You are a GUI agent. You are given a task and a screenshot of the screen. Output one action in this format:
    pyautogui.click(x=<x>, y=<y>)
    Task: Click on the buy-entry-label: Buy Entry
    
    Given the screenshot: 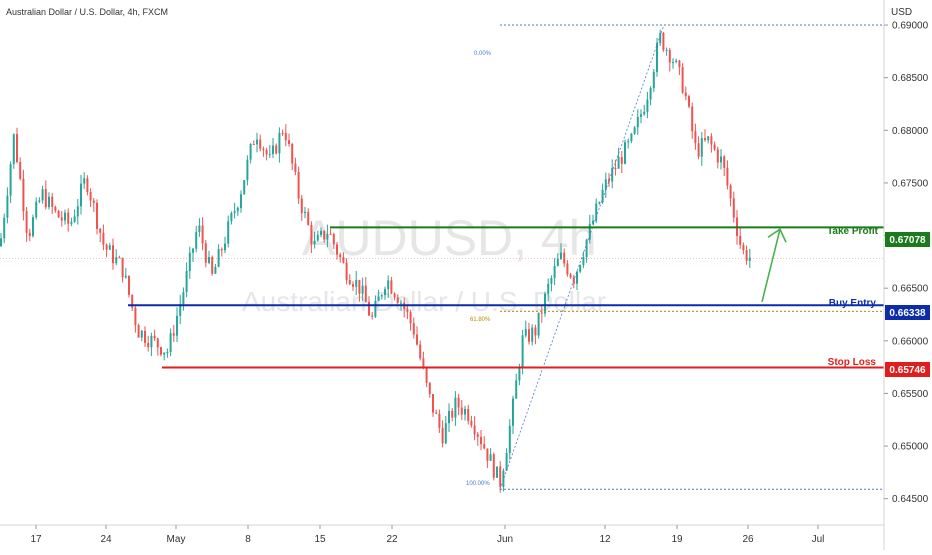 What is the action you would take?
    pyautogui.click(x=853, y=303)
    